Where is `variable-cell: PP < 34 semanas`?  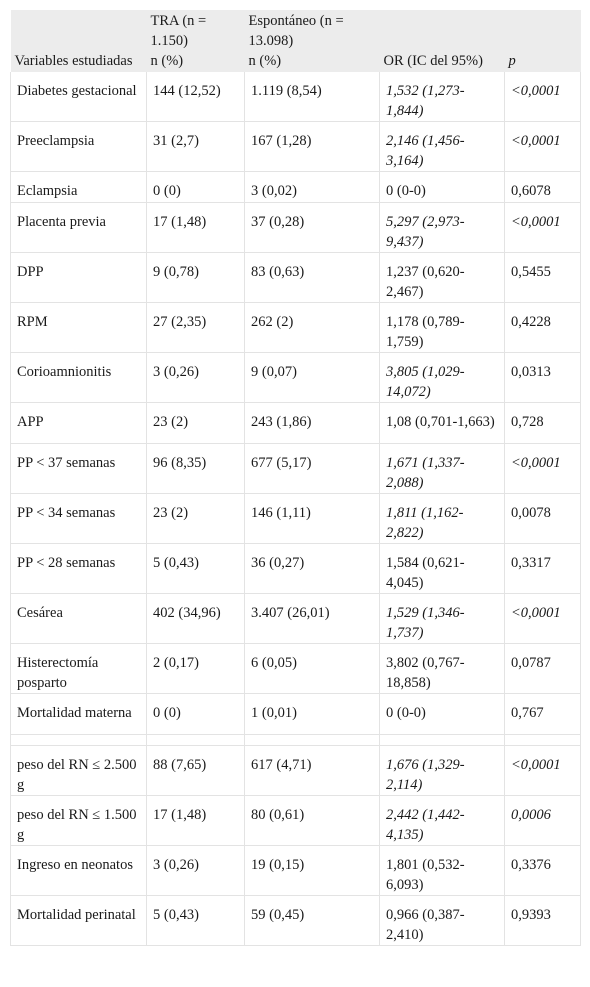
variable-cell: PP < 34 semanas is located at coordinates (78, 518).